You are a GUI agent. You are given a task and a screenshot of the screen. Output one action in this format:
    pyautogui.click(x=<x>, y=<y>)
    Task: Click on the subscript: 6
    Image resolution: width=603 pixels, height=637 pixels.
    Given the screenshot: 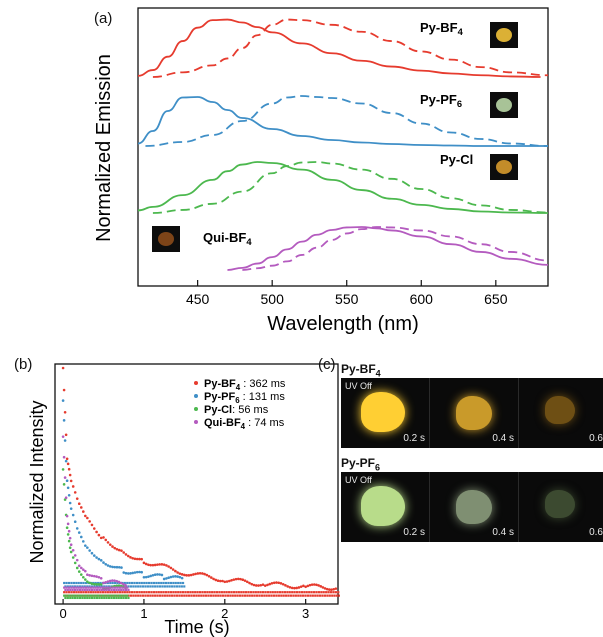 What is the action you would take?
    pyautogui.click(x=237, y=400)
    